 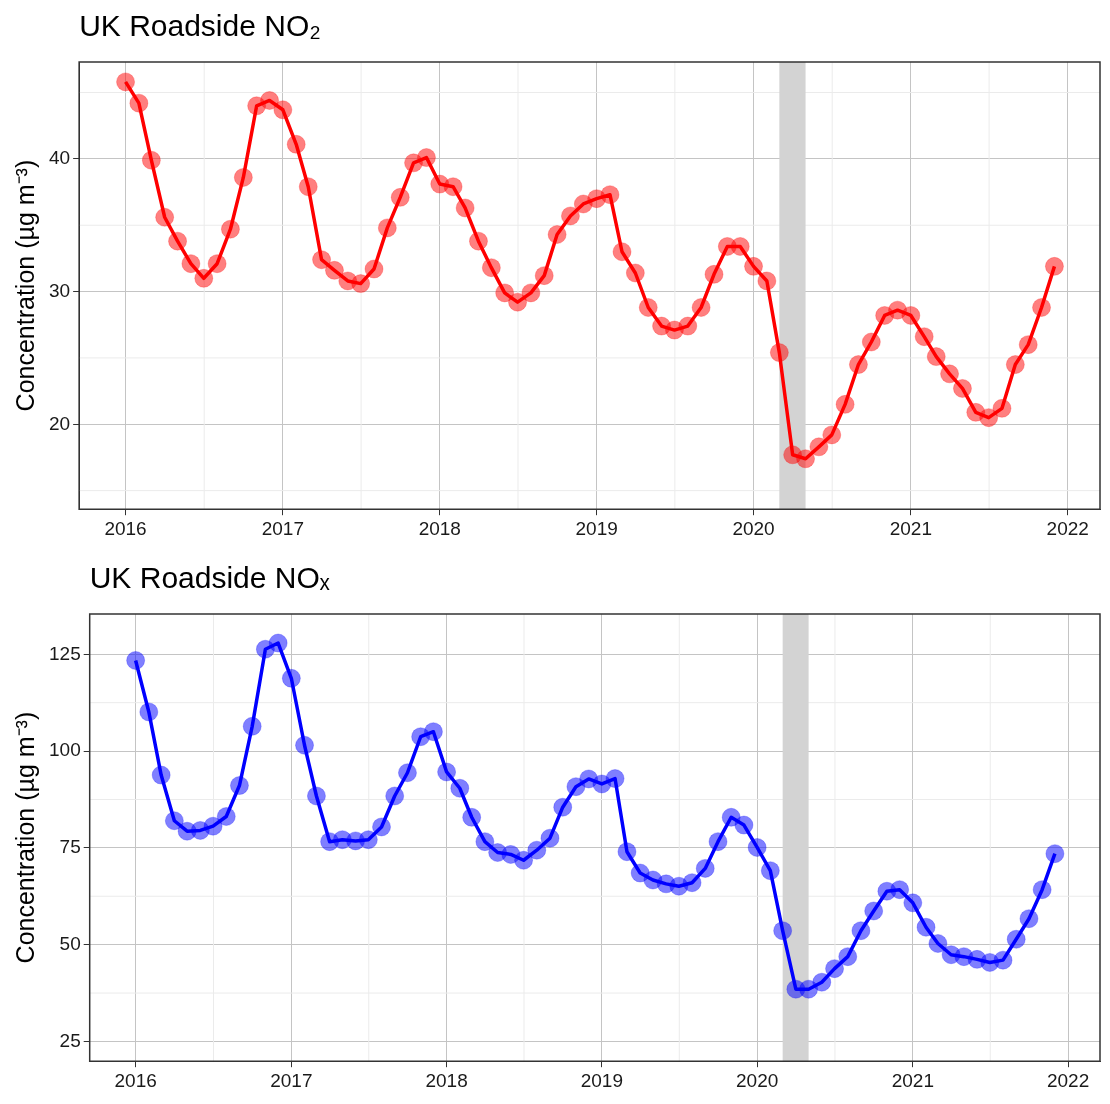 What do you see at coordinates (65, 653) in the screenshot?
I see `y-tick-label: 125` at bounding box center [65, 653].